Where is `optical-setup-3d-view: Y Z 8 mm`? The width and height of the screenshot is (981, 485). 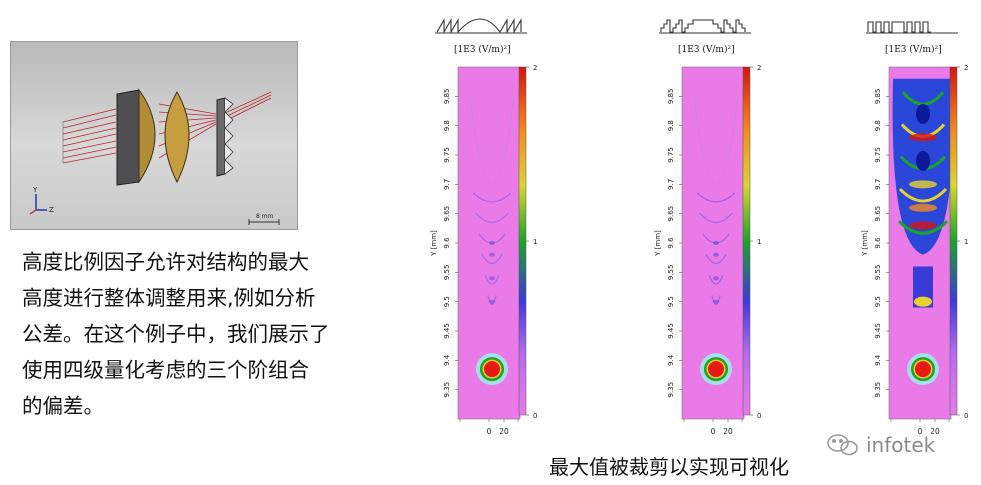
optical-setup-3d-view: Y Z 8 mm is located at coordinates (154, 135).